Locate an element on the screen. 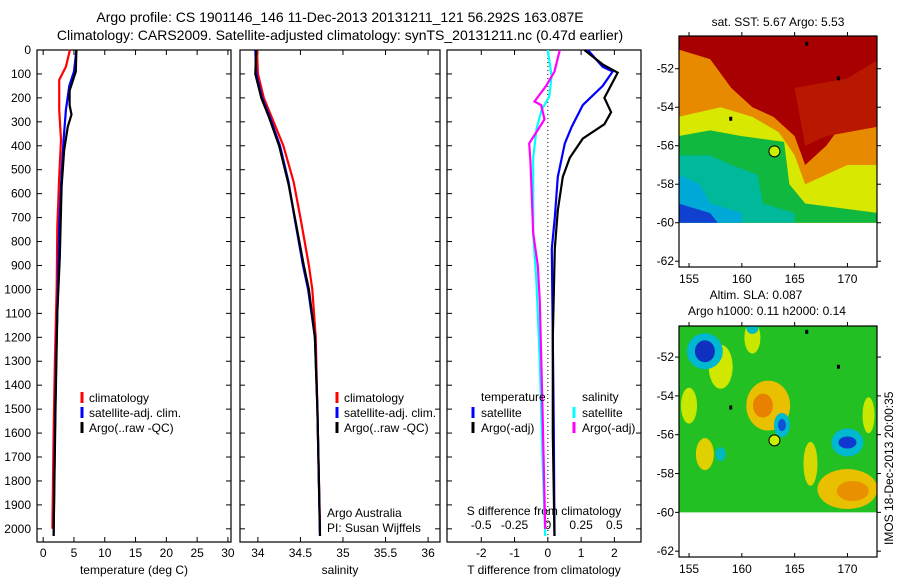 The height and width of the screenshot is (580, 900). series-line-satellite-adj-clim- is located at coordinates (65, 293).